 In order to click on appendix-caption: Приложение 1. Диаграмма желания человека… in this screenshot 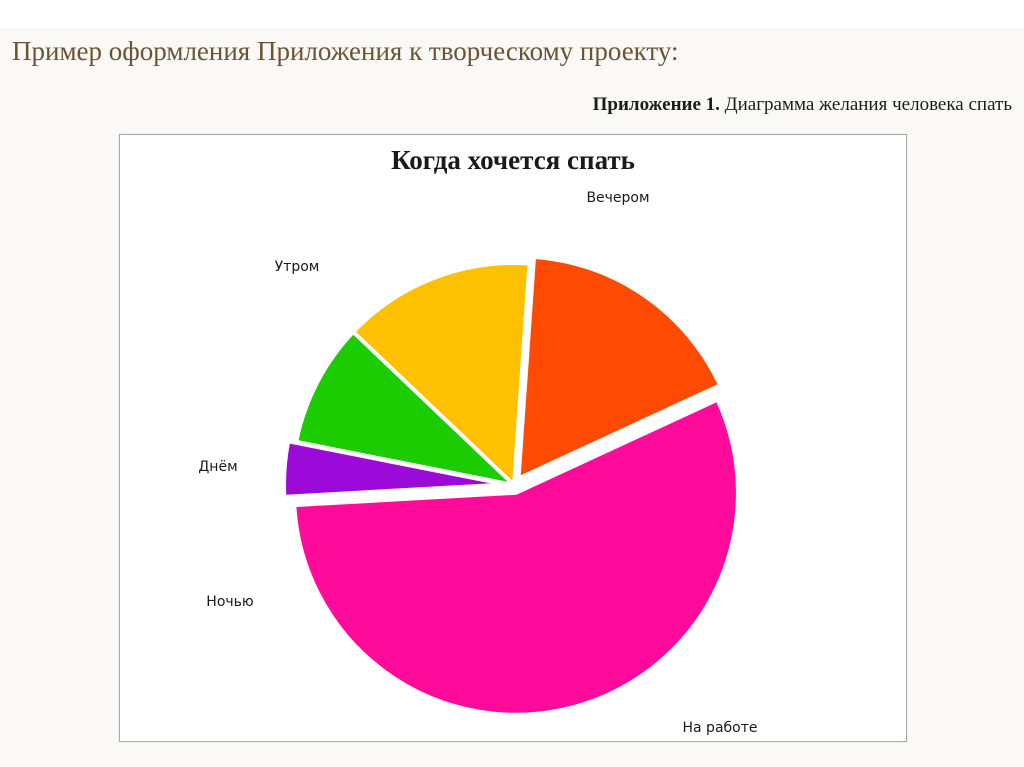, I will do `click(802, 105)`.